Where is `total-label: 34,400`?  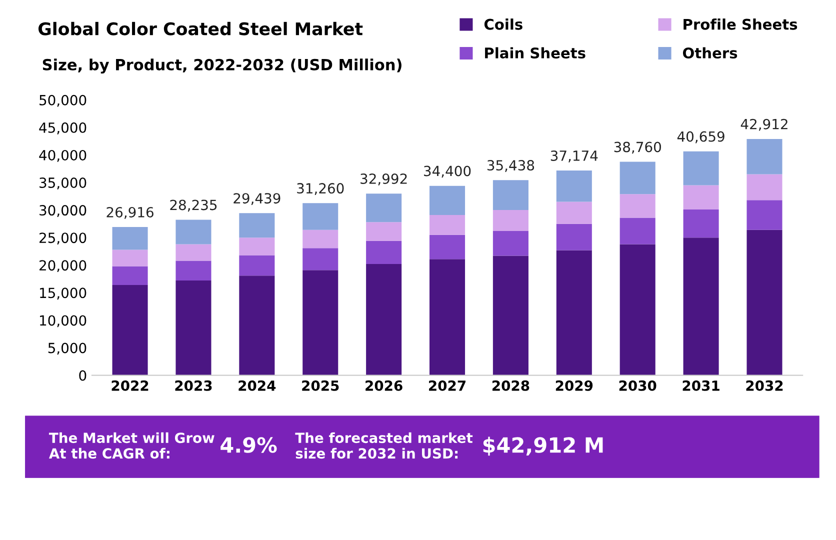
total-label: 34,400 is located at coordinates (447, 172).